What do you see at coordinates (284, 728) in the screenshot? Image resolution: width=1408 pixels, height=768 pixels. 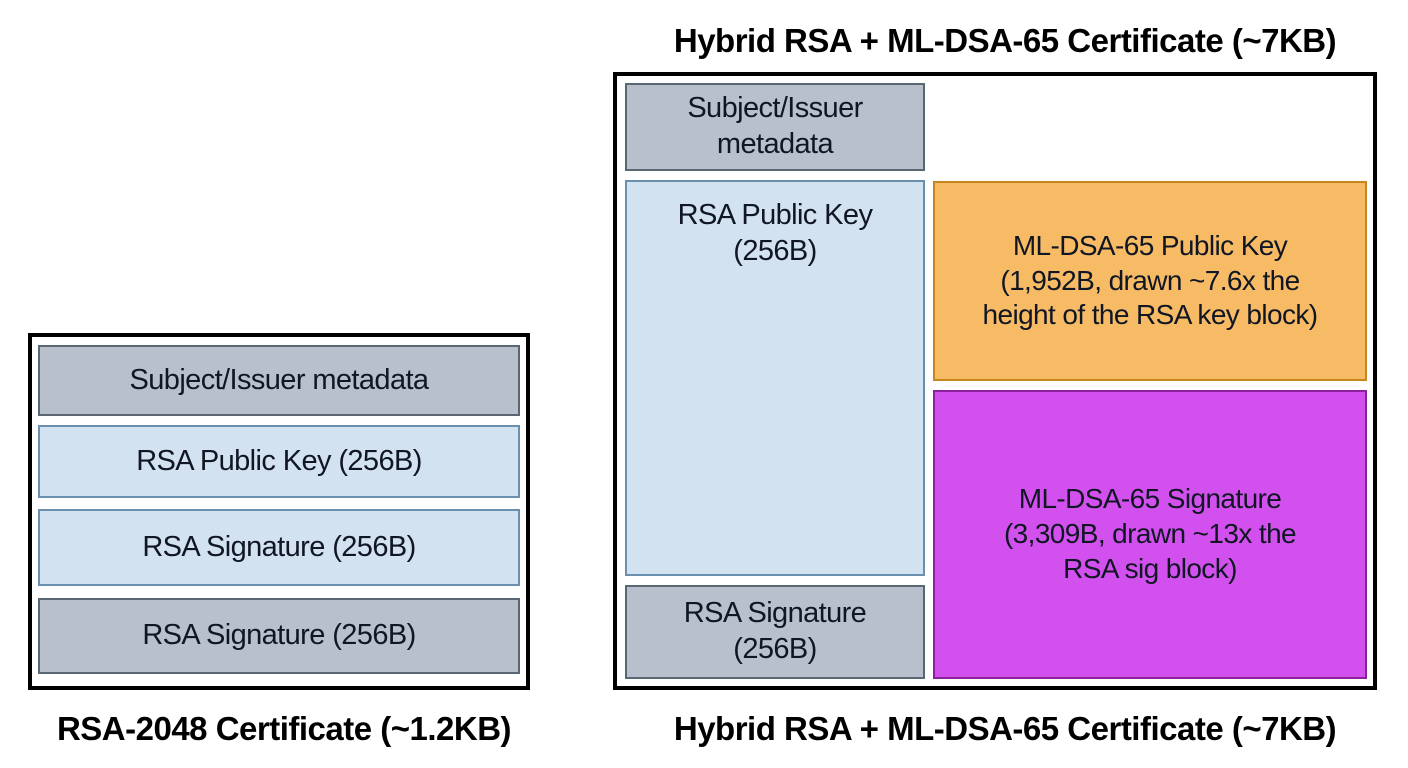 I see `rsa-certificate-caption: RSA-2048 Certificate (~1.2KB)` at bounding box center [284, 728].